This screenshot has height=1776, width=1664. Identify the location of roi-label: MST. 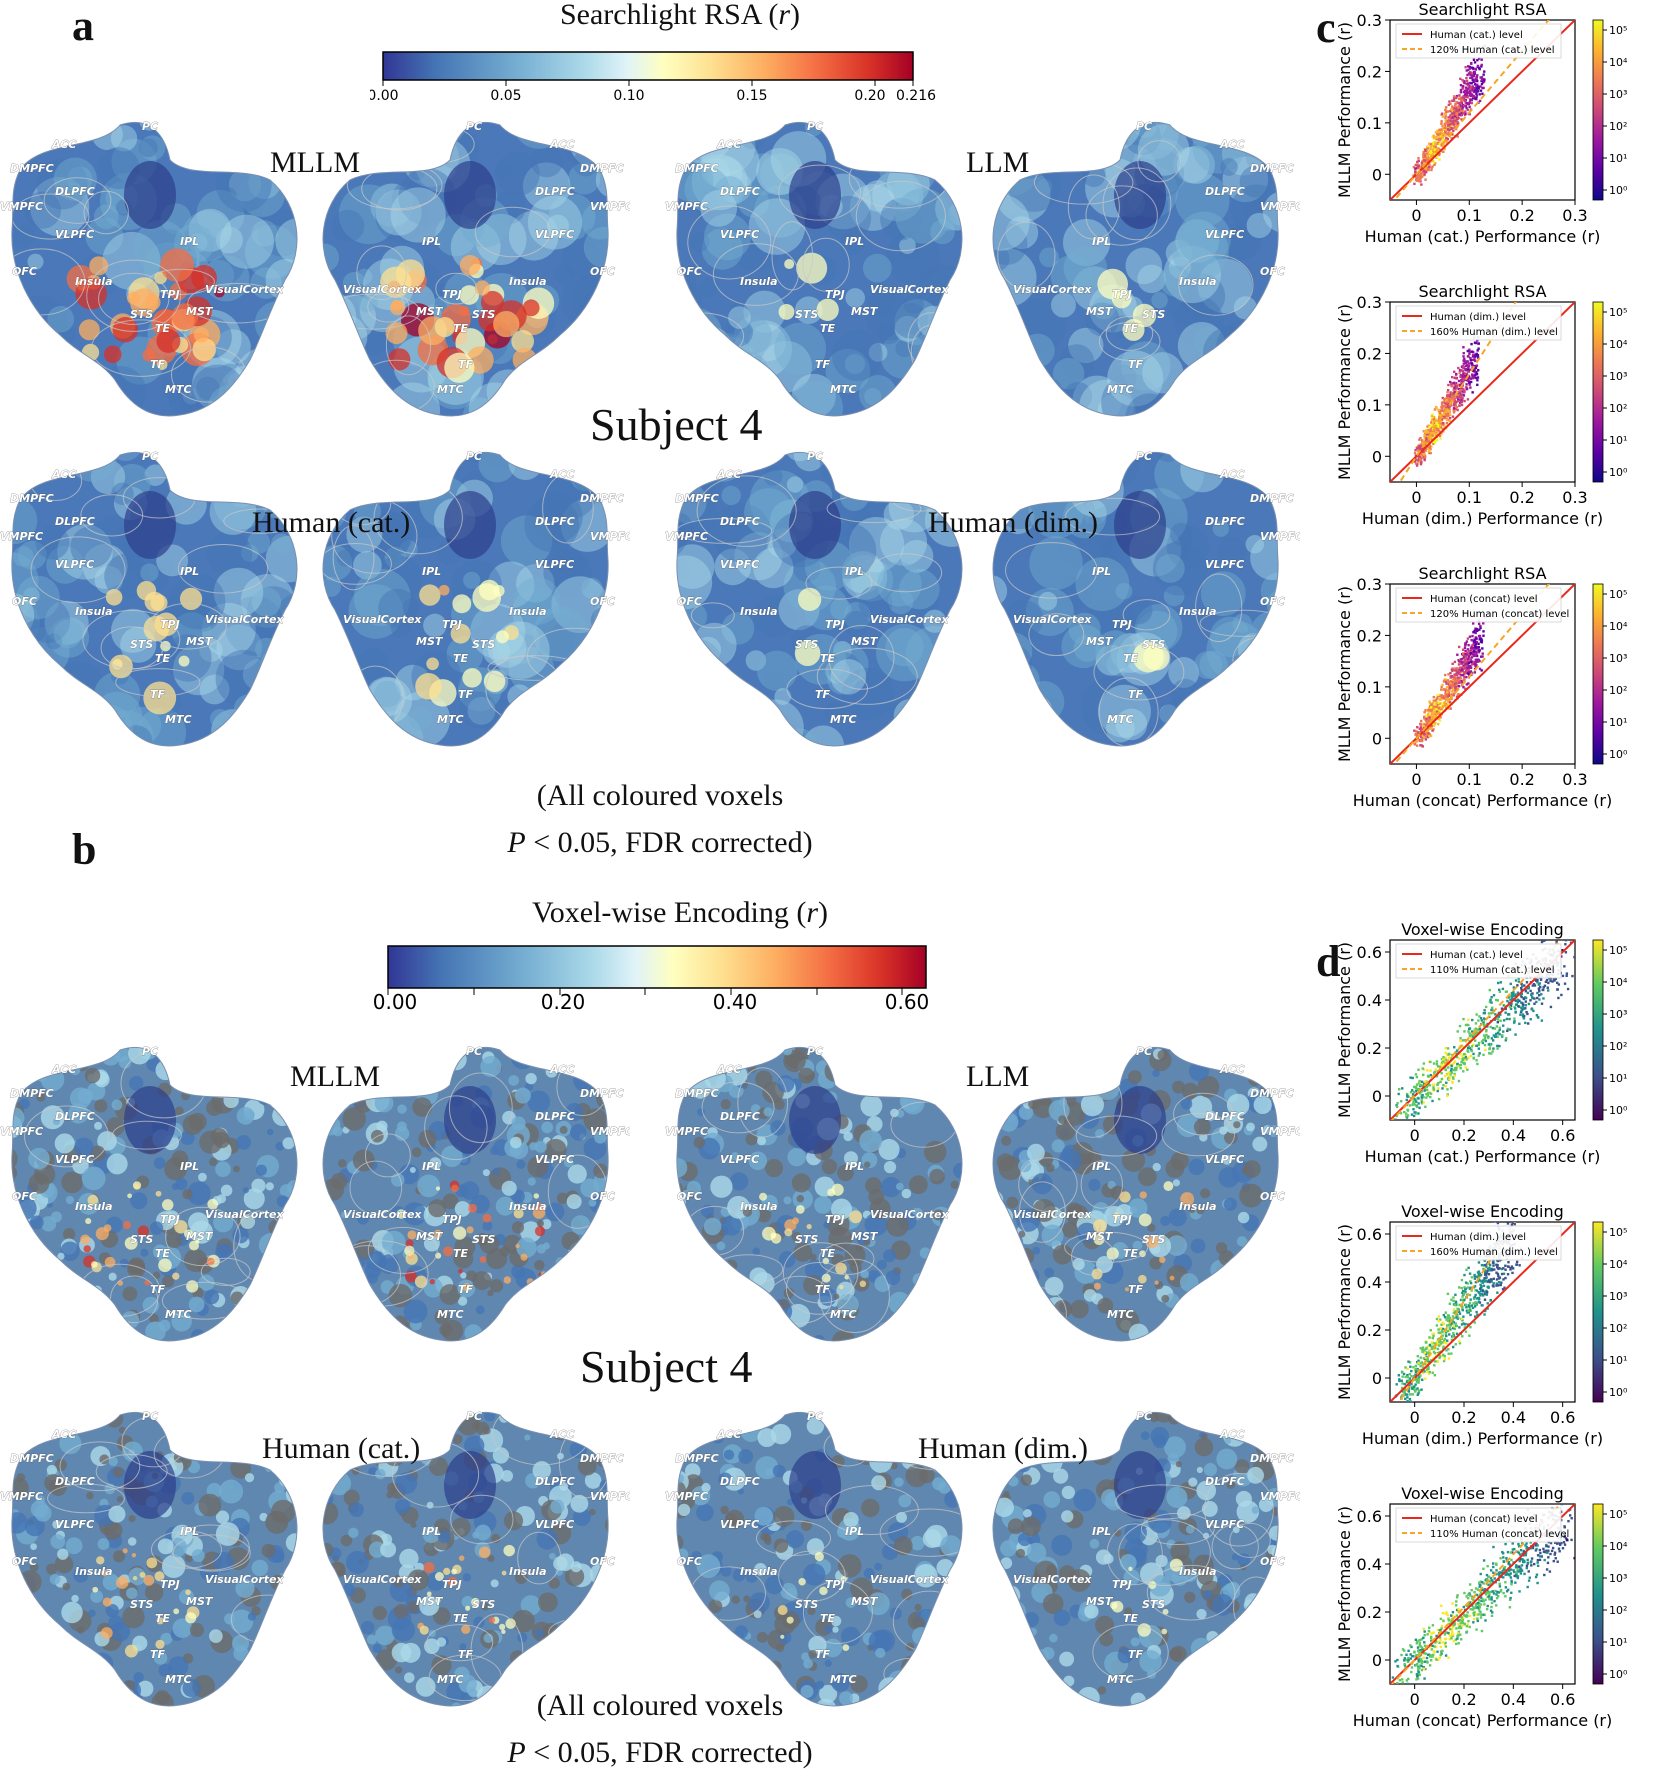
(865, 1236).